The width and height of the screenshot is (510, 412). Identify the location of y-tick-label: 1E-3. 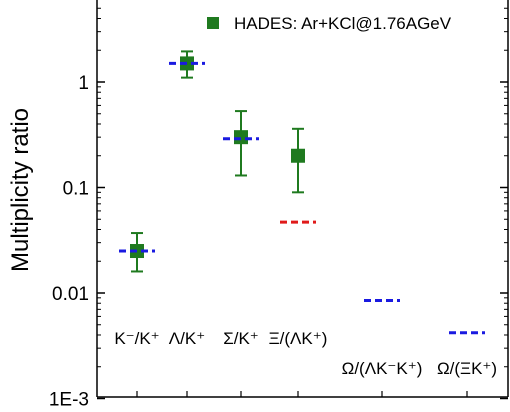
(69, 400).